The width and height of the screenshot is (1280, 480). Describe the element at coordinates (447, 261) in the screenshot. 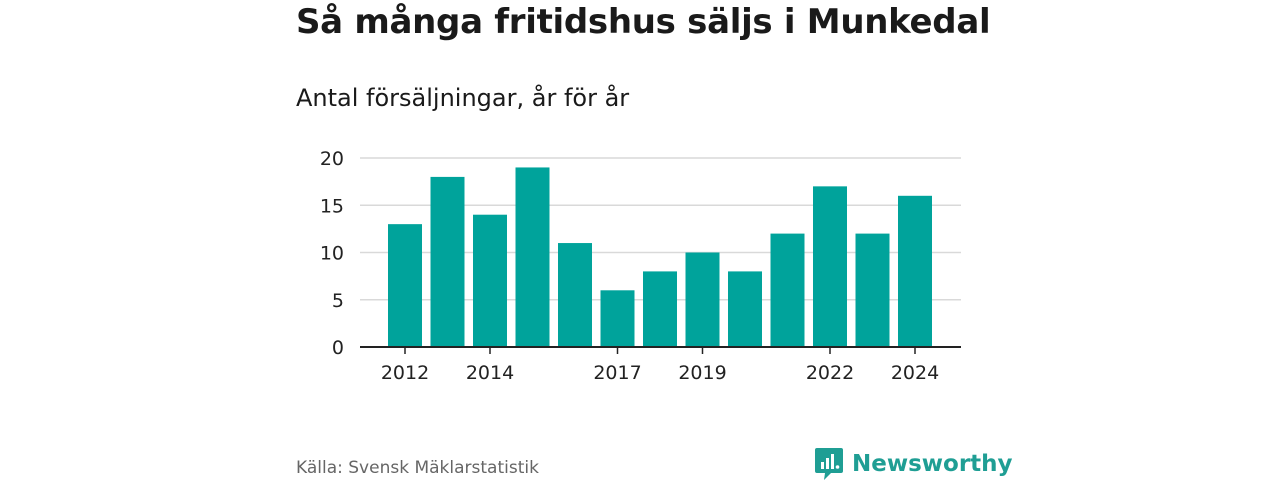

I see `bar-2013` at that location.